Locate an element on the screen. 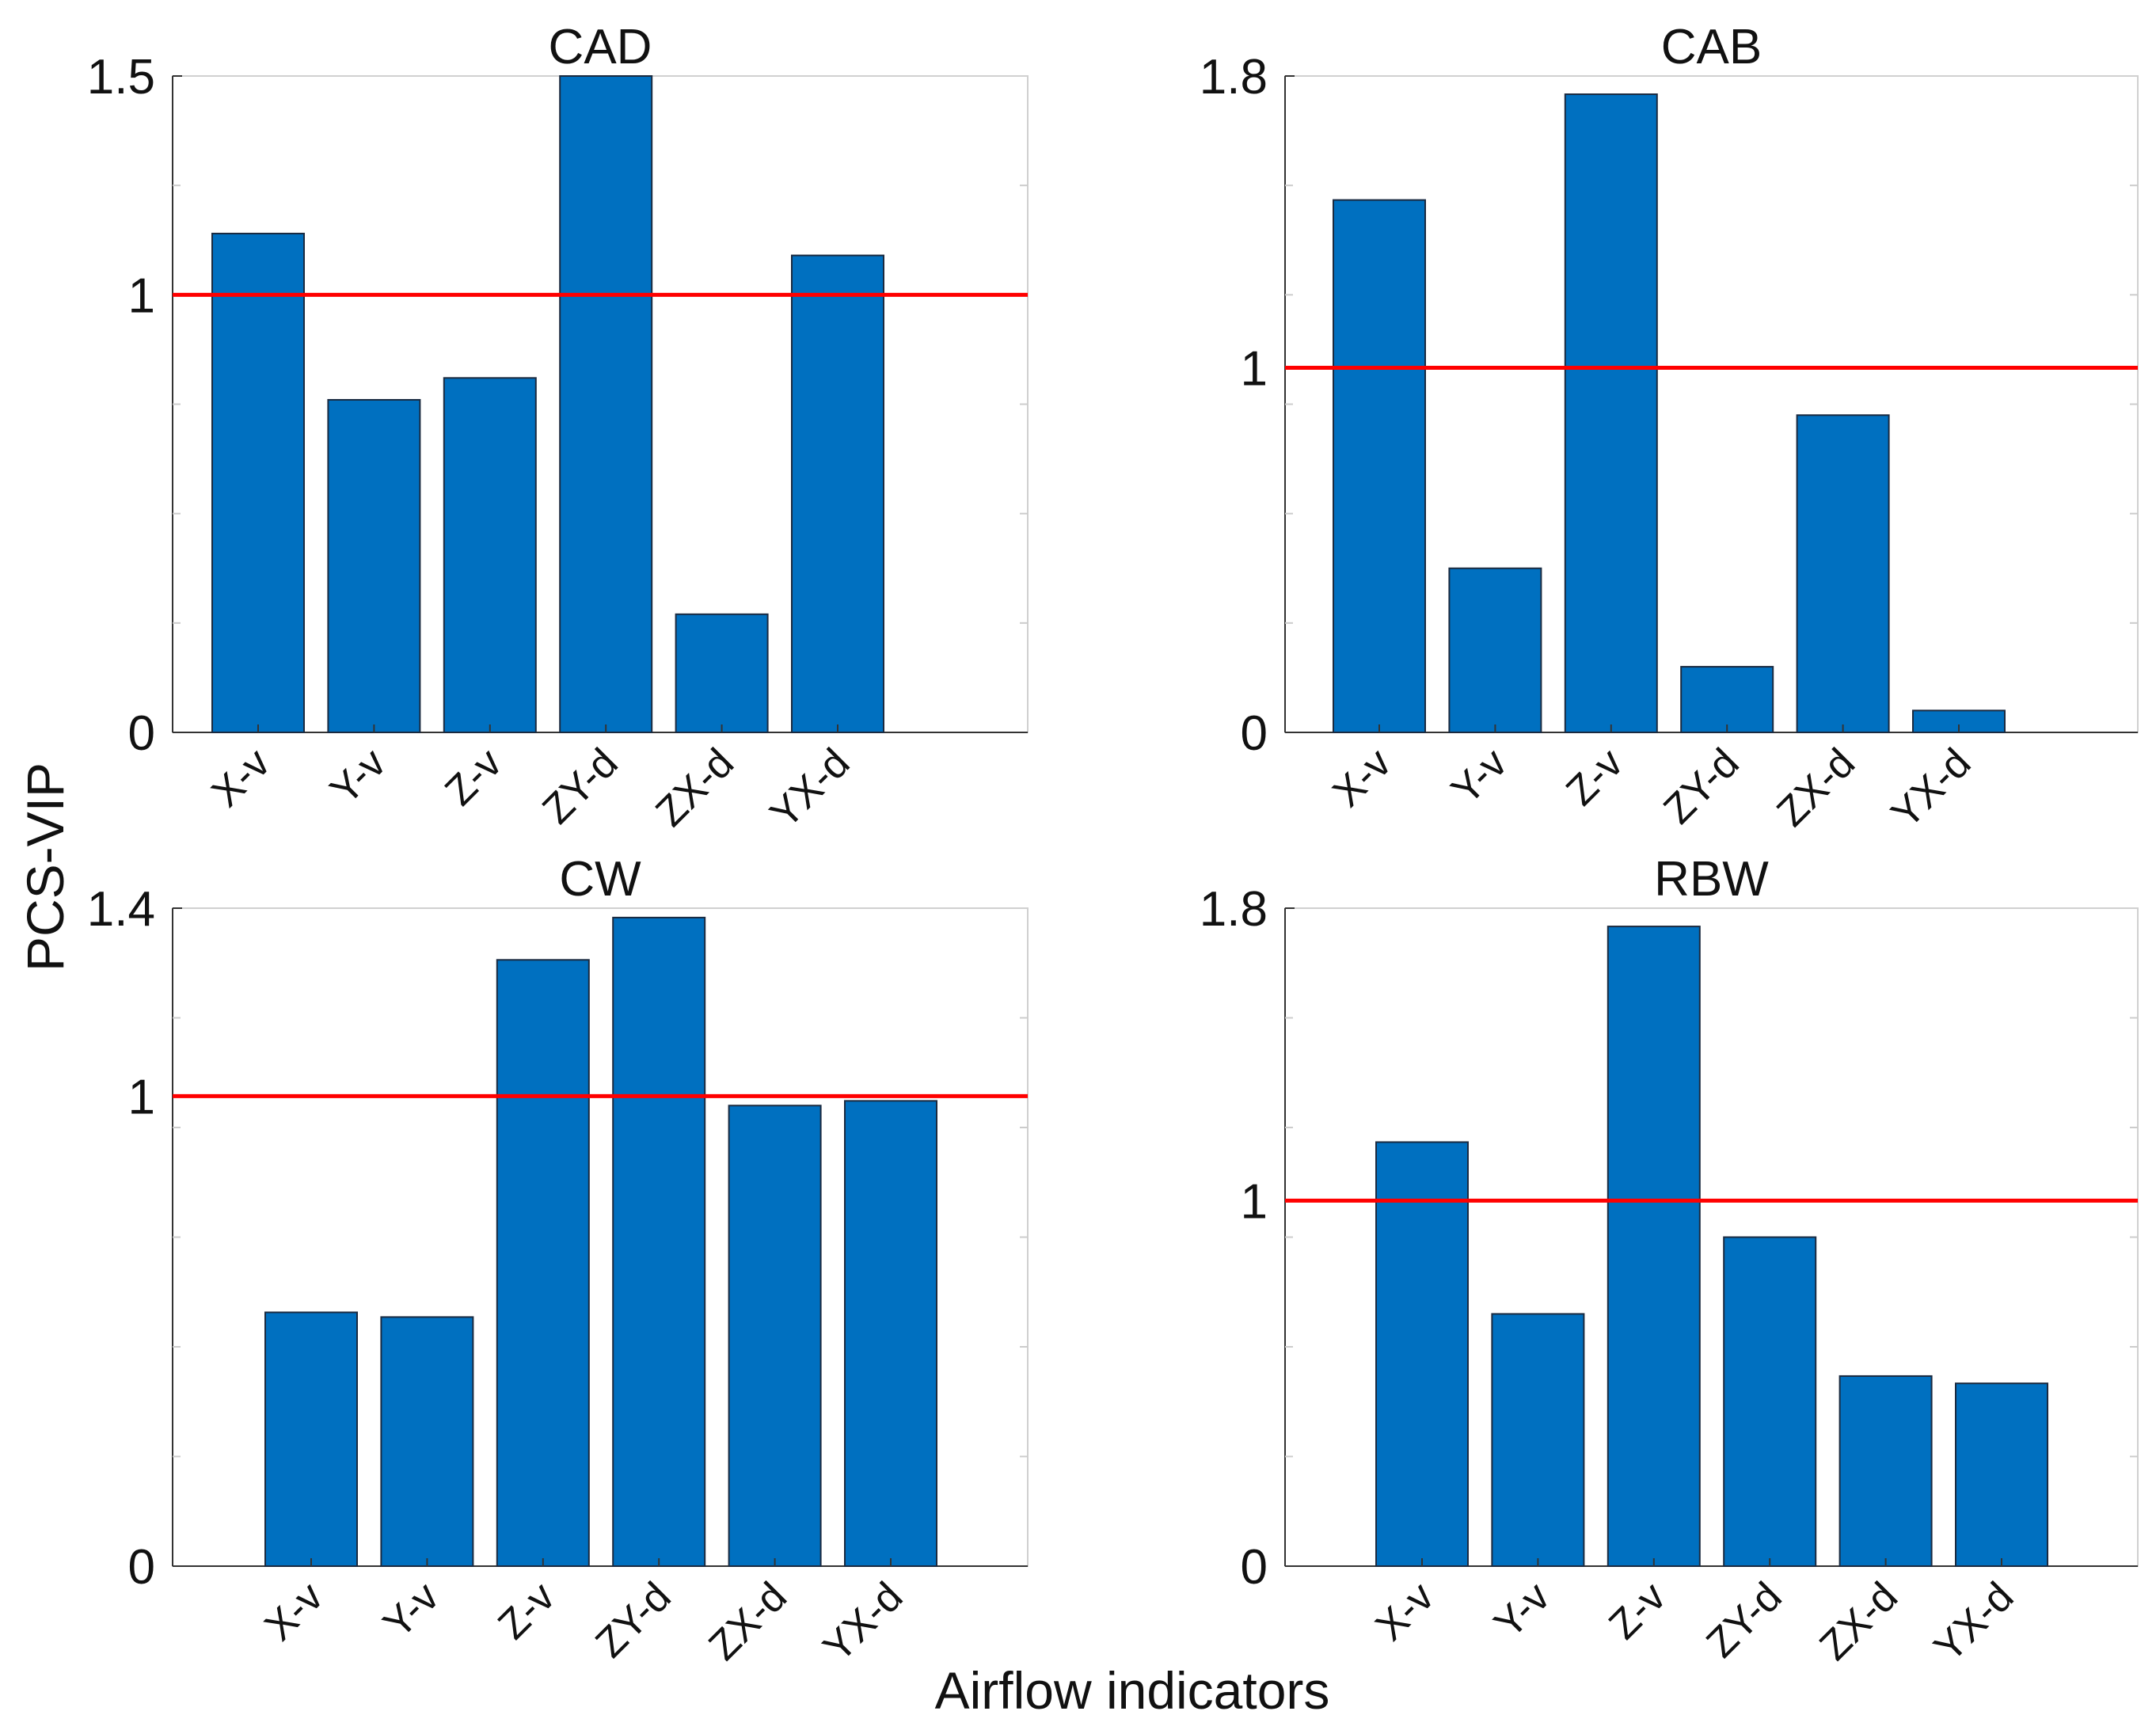  chart-title: CAD is located at coordinates (600, 47).